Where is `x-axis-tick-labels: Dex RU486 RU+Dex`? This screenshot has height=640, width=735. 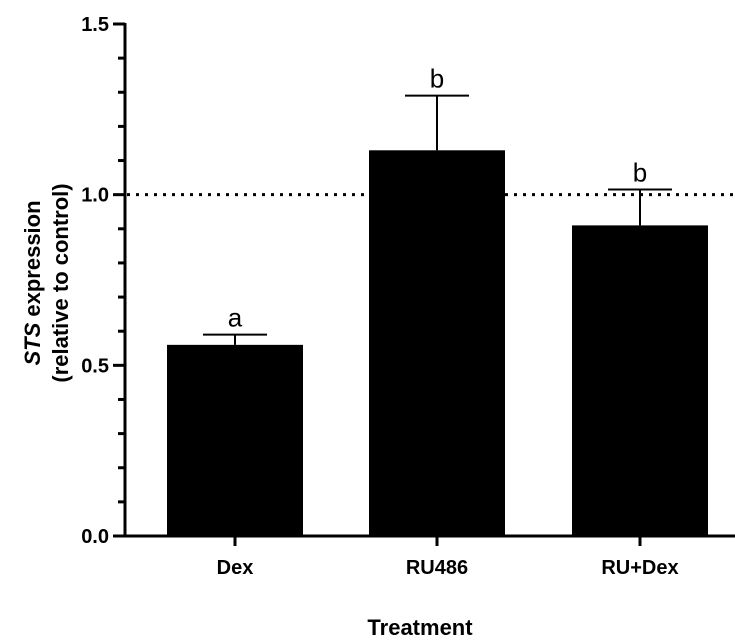
x-axis-tick-labels: Dex RU486 RU+Dex is located at coordinates (448, 557).